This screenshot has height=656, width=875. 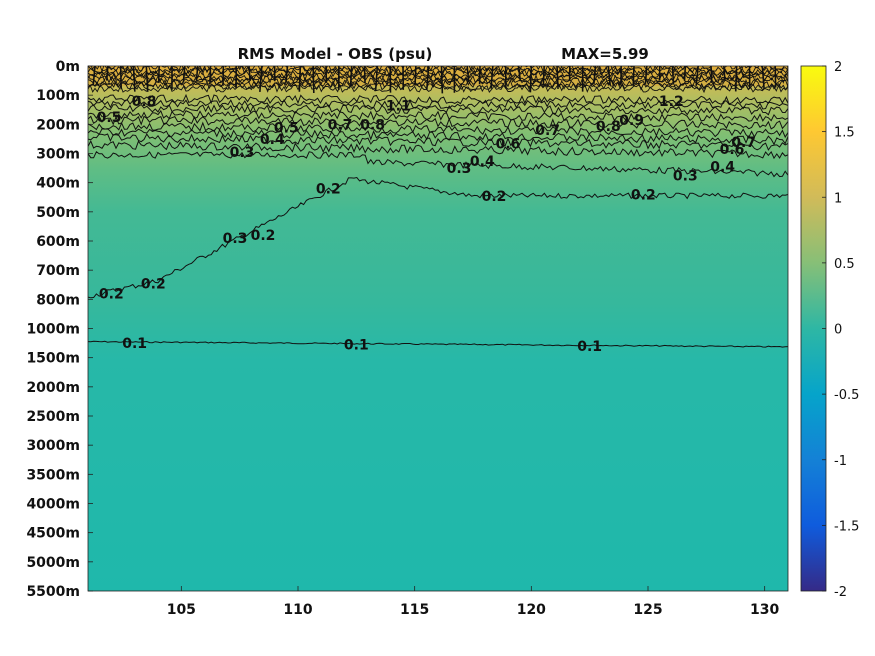 What do you see at coordinates (58, 271) in the screenshot?
I see `depth-tick-label: 700m` at bounding box center [58, 271].